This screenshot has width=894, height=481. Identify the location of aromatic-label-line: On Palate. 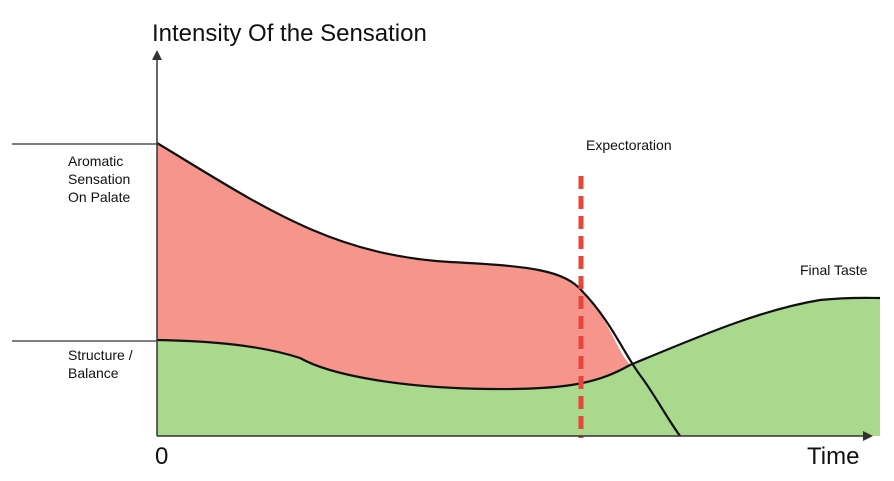
(99, 197).